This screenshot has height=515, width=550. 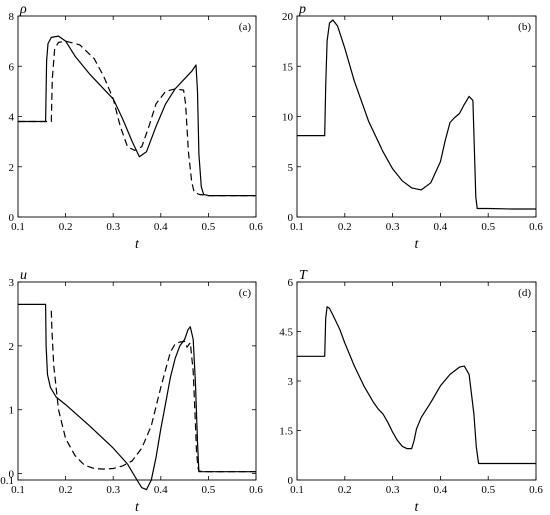 What do you see at coordinates (291, 168) in the screenshot?
I see `y-tick-label: 5` at bounding box center [291, 168].